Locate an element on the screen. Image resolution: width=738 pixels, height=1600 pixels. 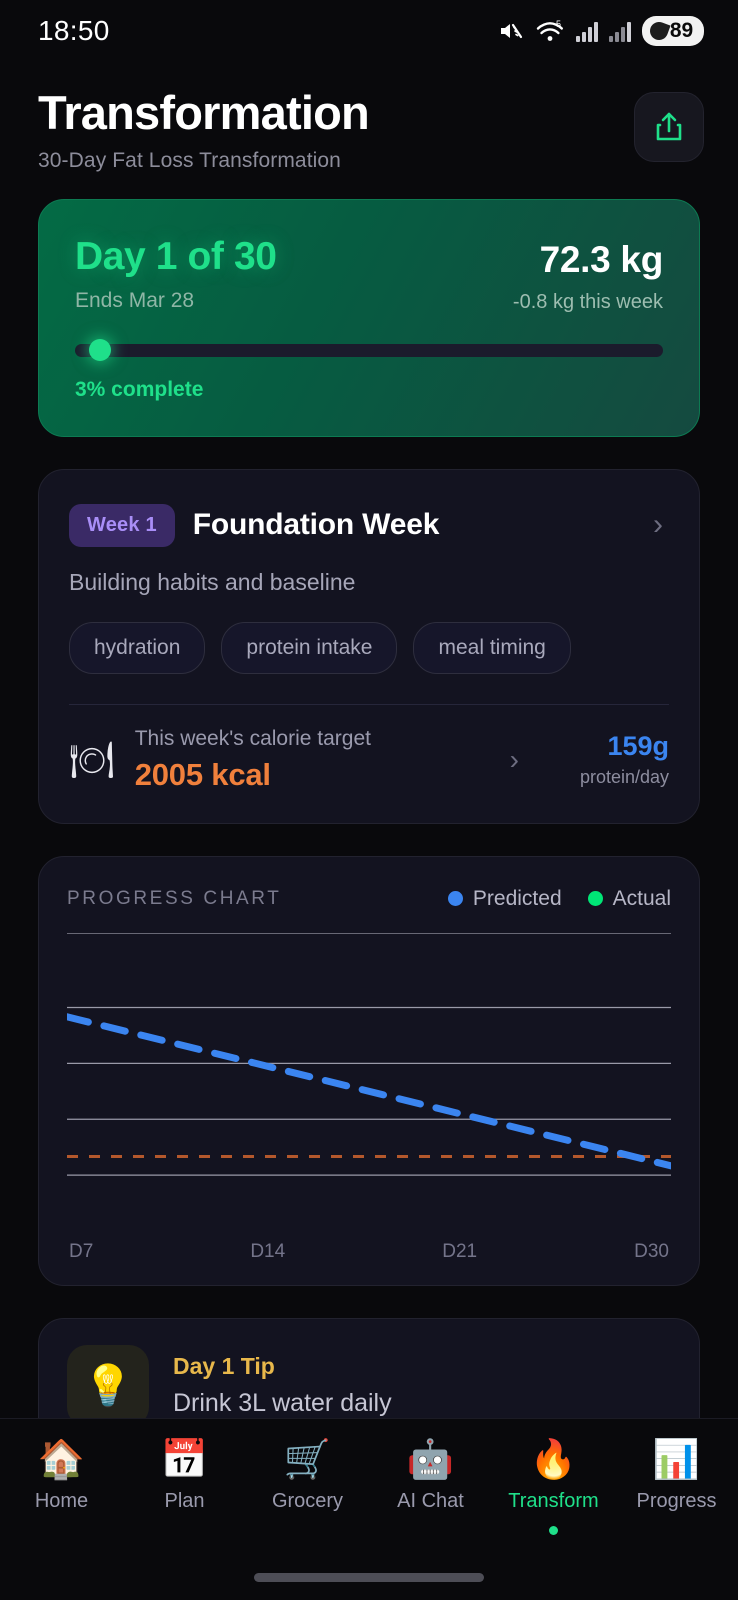
fire-icon: 🔥 is located at coordinates (553, 1460).